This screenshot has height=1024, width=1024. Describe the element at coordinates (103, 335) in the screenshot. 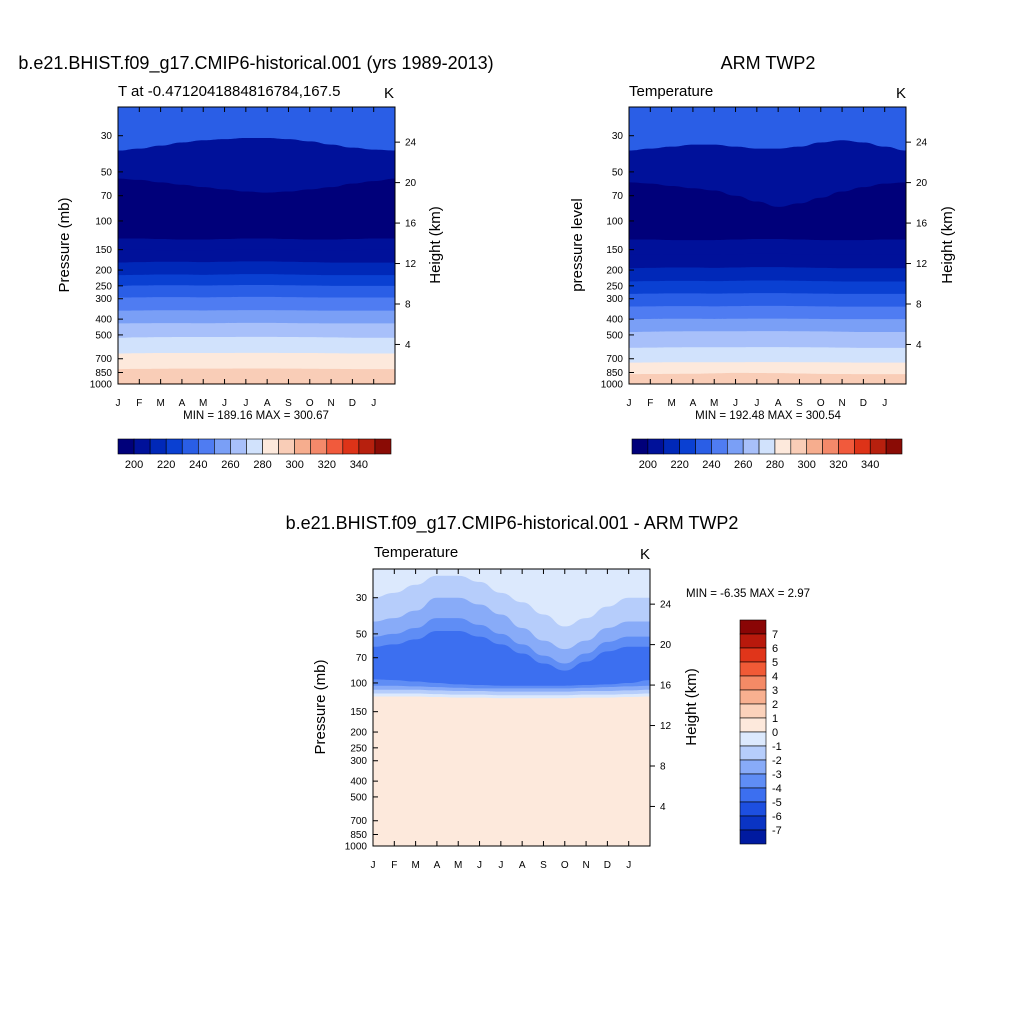

I see `y-tick-label: 500` at that location.